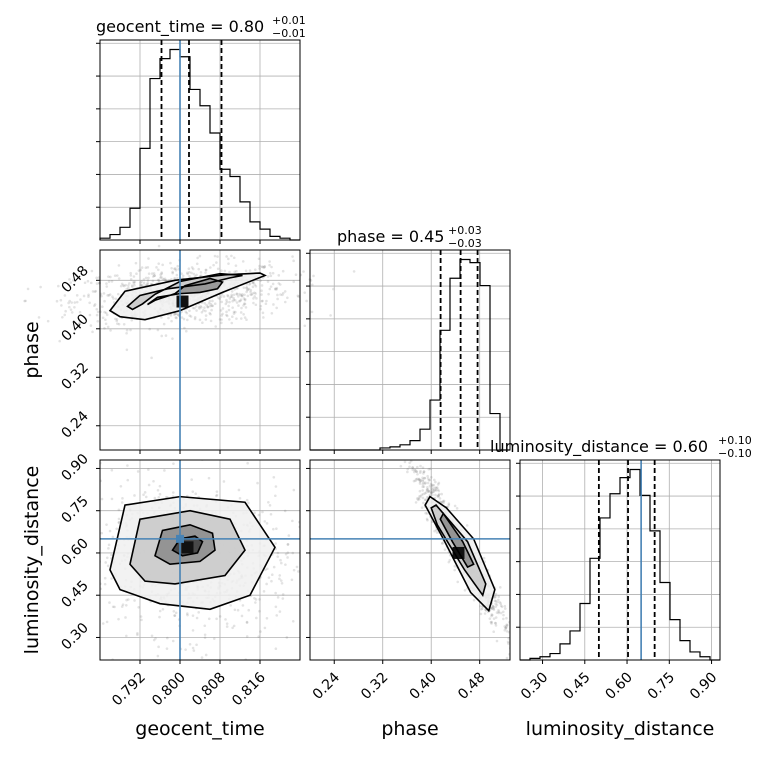  Describe the element at coordinates (619, 686) in the screenshot. I see `x-tick-label-luminosity_distance-2: 0.60` at that location.